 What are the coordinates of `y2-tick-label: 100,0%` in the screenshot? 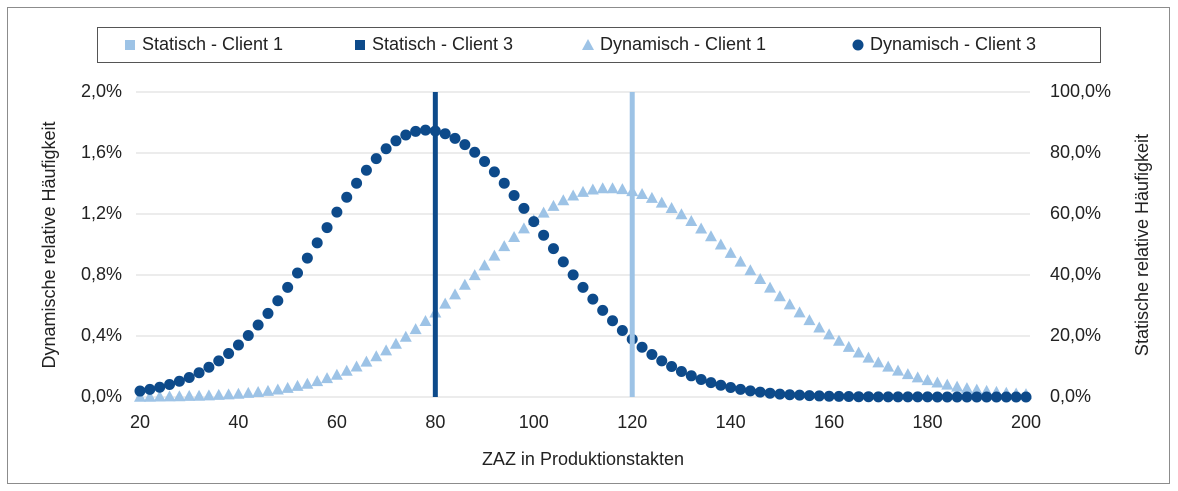 It's located at (1080, 91).